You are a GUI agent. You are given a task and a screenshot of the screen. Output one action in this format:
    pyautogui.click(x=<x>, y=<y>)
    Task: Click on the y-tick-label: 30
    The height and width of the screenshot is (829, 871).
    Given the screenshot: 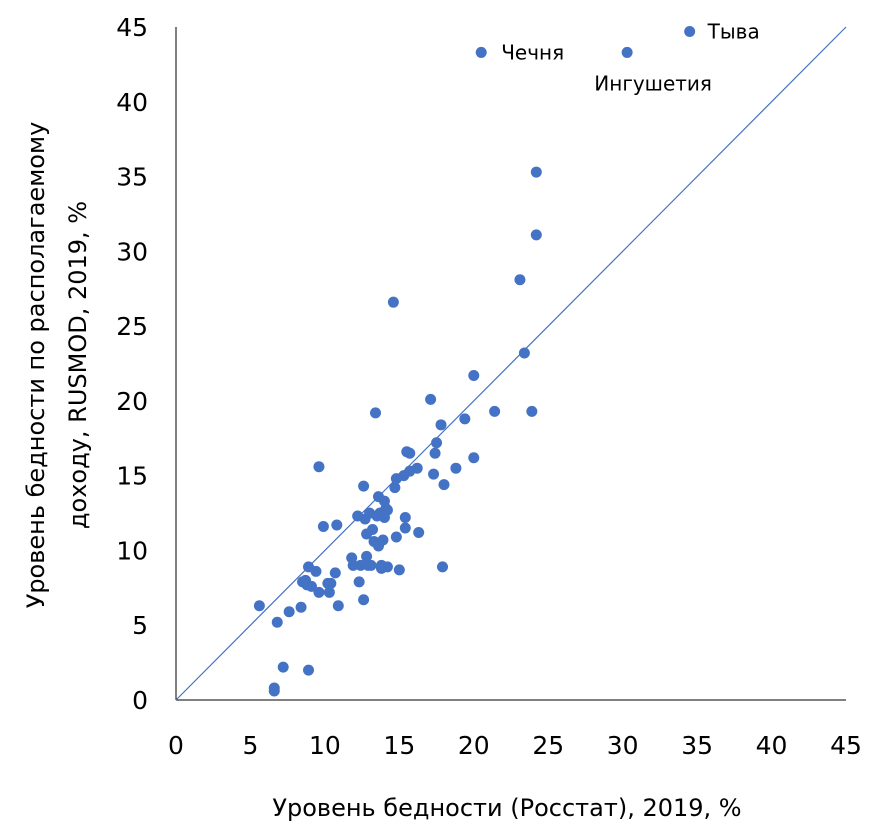 What is the action you would take?
    pyautogui.click(x=132, y=251)
    